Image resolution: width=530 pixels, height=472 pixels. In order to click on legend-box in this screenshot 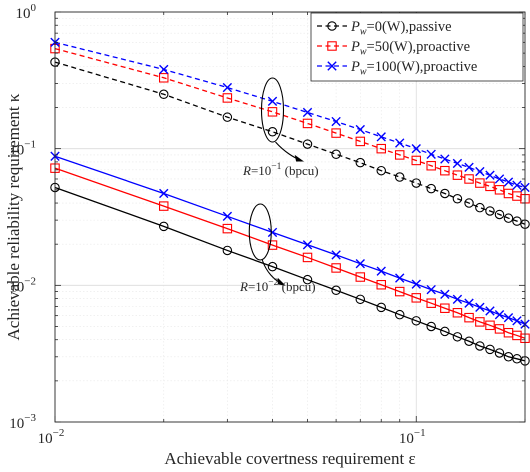, I will do `click(417, 47)`.